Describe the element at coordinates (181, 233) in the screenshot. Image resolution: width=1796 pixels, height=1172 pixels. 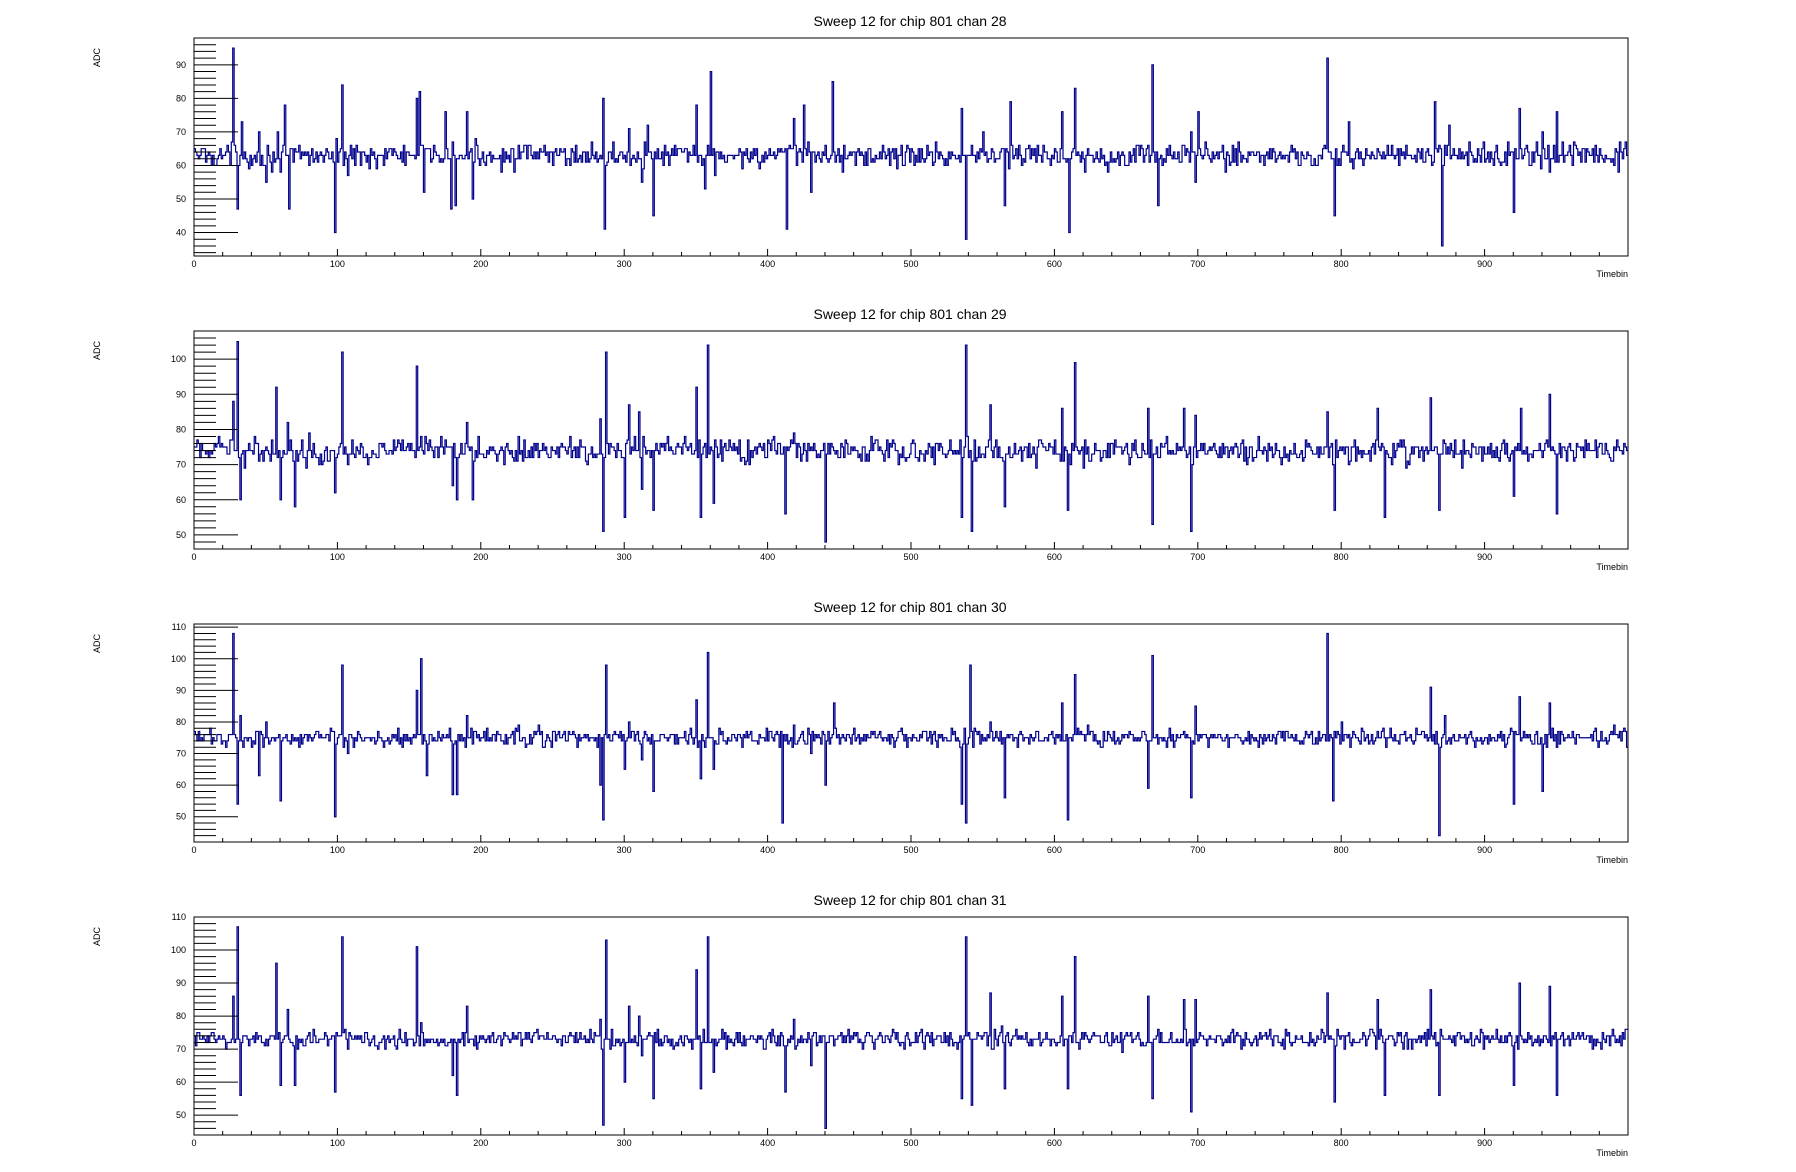
I see `y-tick-label: 40` at that location.